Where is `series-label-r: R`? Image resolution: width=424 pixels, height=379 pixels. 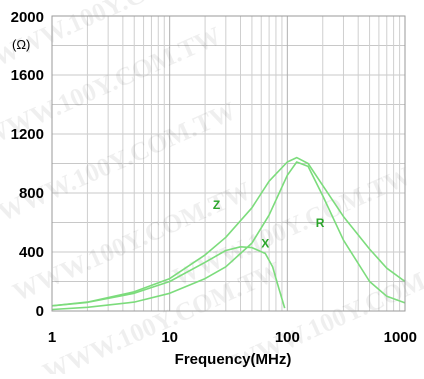 series-label-r: R is located at coordinates (320, 223).